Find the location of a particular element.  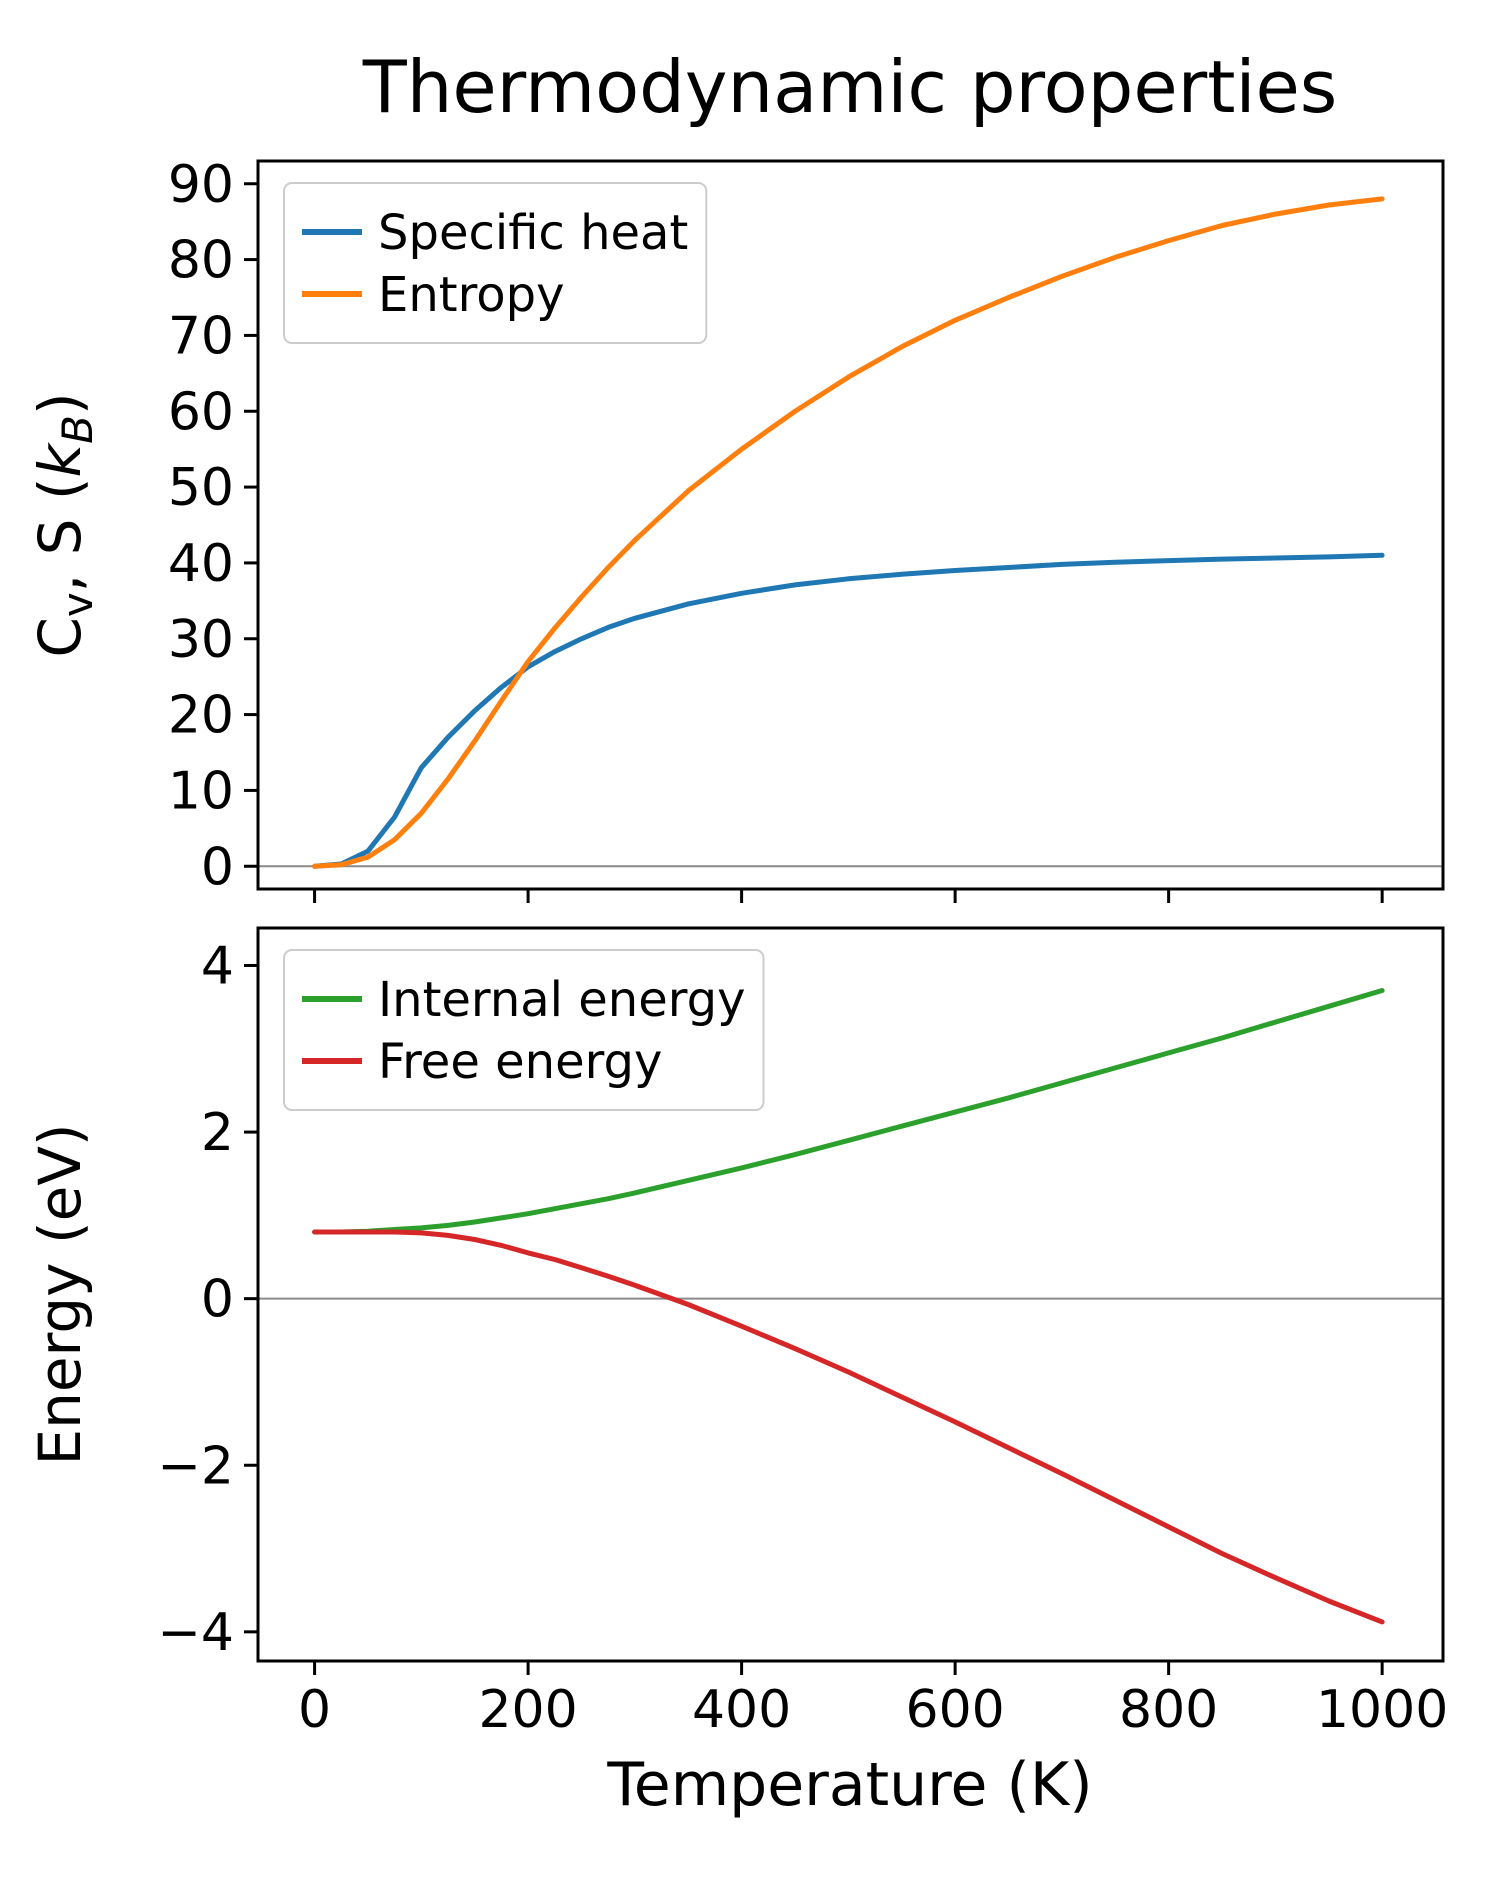

legend-label-entropy: Entropy is located at coordinates (471, 295).